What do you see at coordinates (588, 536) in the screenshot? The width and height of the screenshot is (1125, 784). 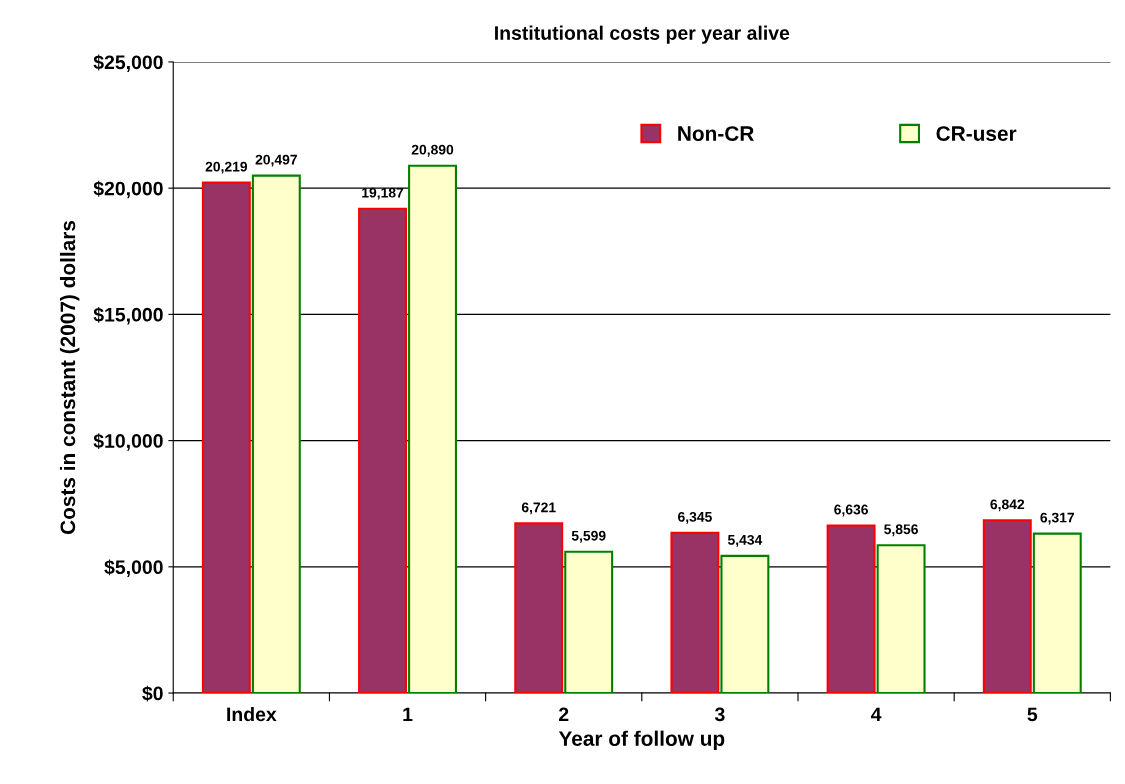 I see `data-label: 5,599` at bounding box center [588, 536].